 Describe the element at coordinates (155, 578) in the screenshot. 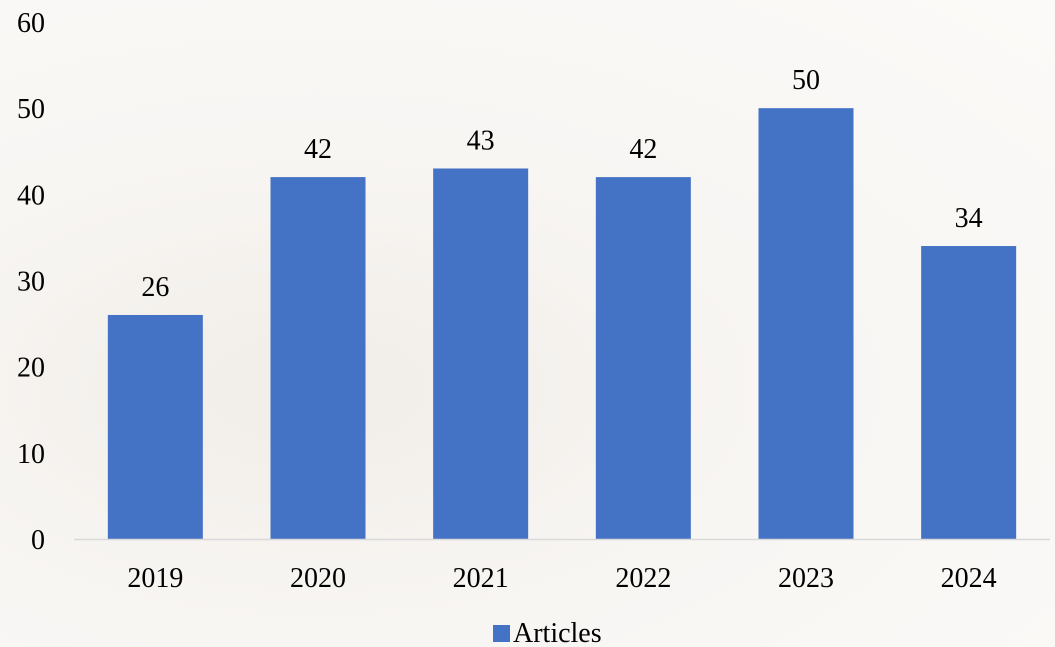

I see `x-tick-label: 2019` at that location.